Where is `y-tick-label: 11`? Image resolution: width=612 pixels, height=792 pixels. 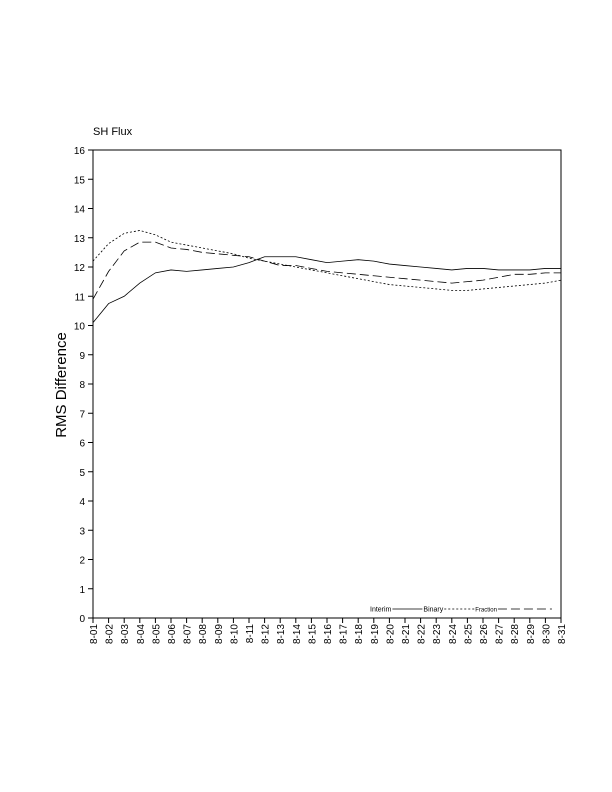
y-tick-label: 11 is located at coordinates (80, 297).